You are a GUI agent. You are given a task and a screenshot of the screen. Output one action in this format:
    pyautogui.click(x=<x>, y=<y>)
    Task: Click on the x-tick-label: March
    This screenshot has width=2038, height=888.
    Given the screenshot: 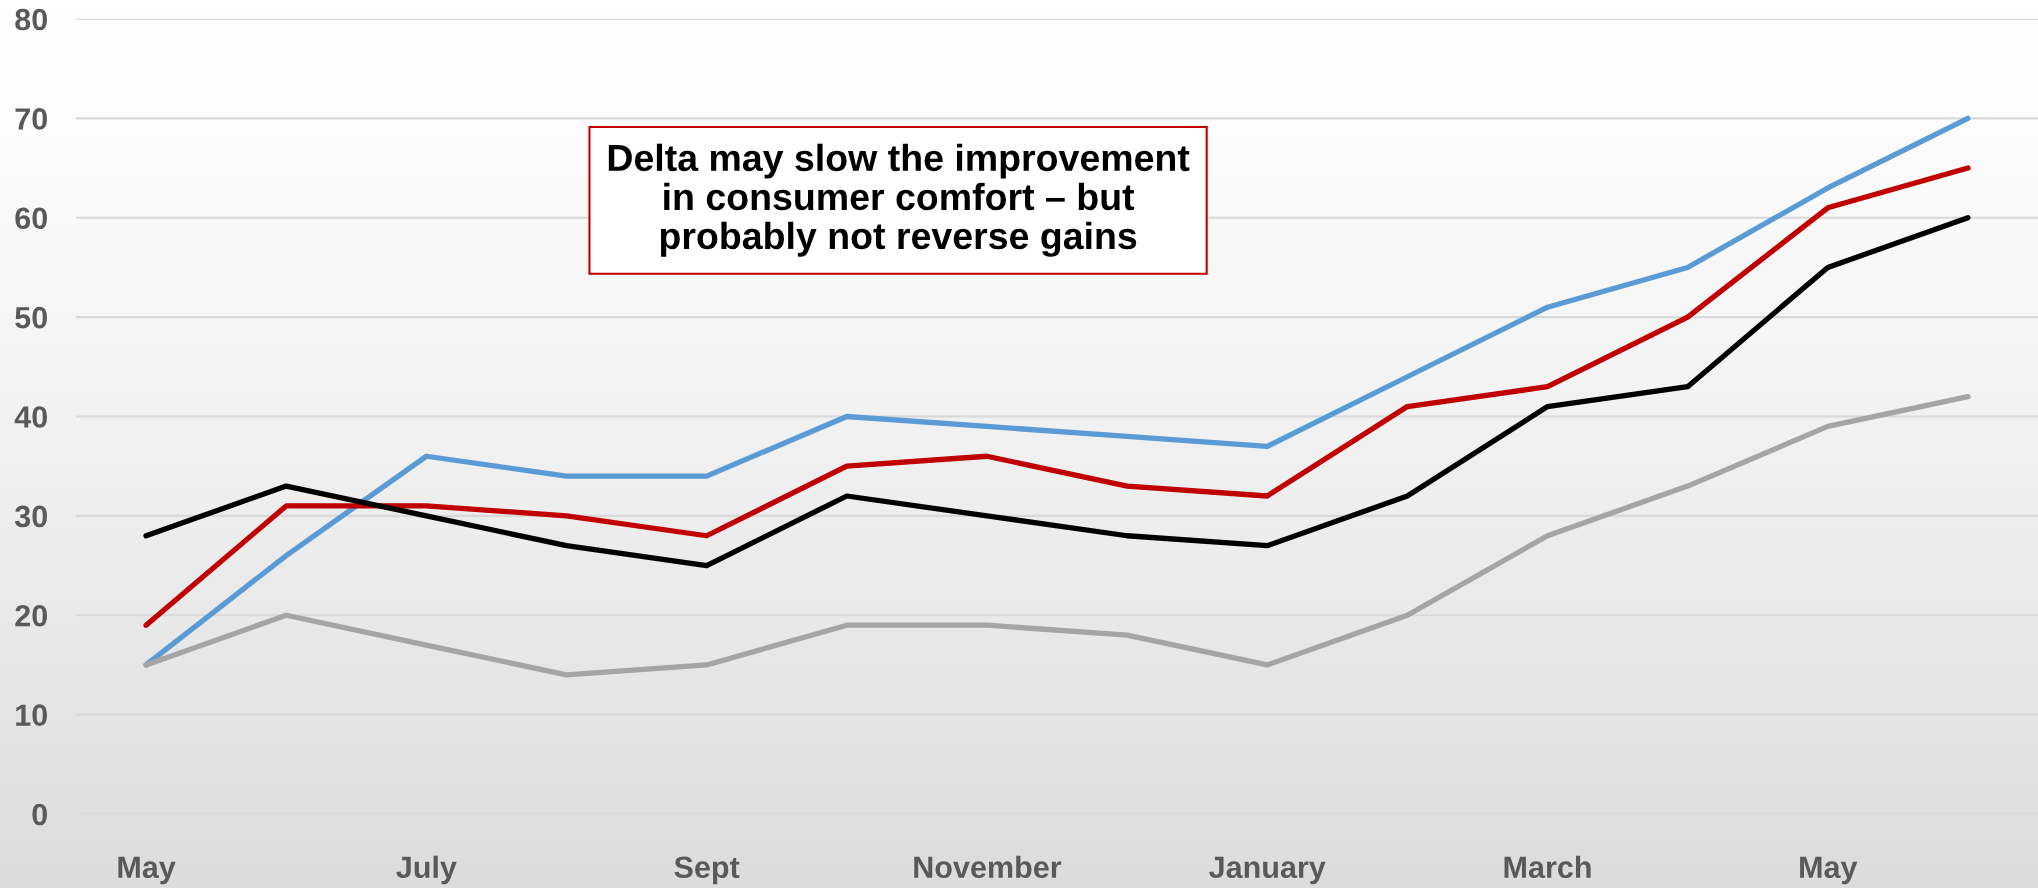 What is the action you would take?
    pyautogui.click(x=1547, y=867)
    